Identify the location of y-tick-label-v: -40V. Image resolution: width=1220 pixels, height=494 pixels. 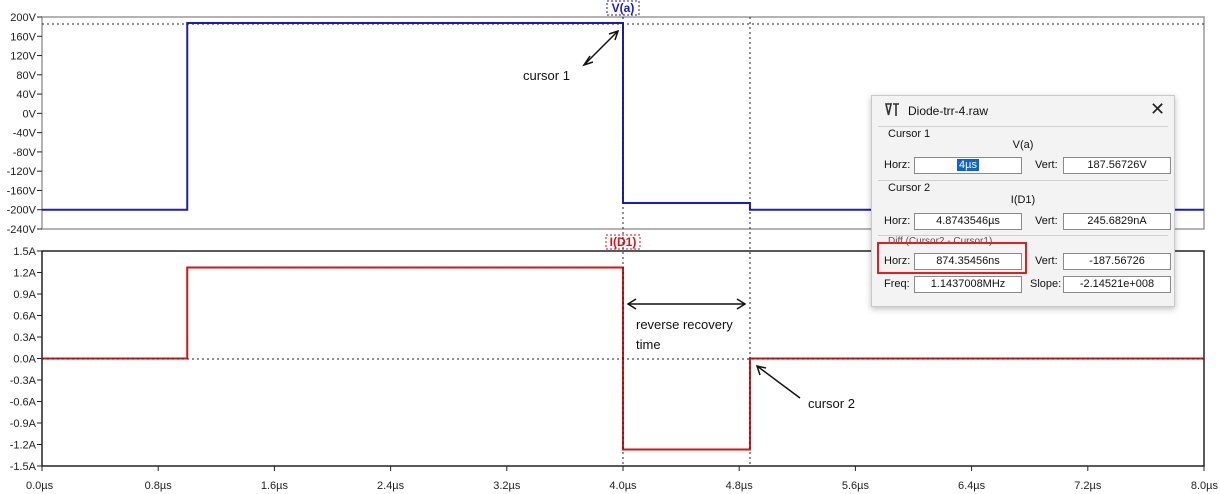
(25, 134).